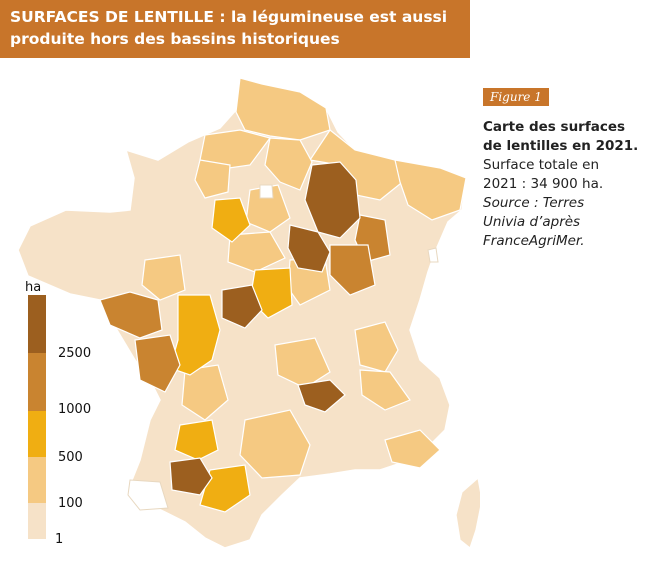 This screenshot has height=570, width=650. What do you see at coordinates (131, 315) in the screenshot?
I see `dept-vendee` at bounding box center [131, 315].